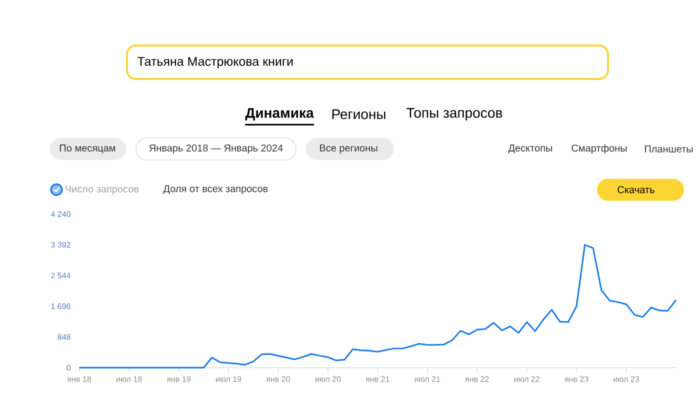 Image resolution: width=700 pixels, height=402 pixels. I want to click on text: Регионы, so click(359, 114).